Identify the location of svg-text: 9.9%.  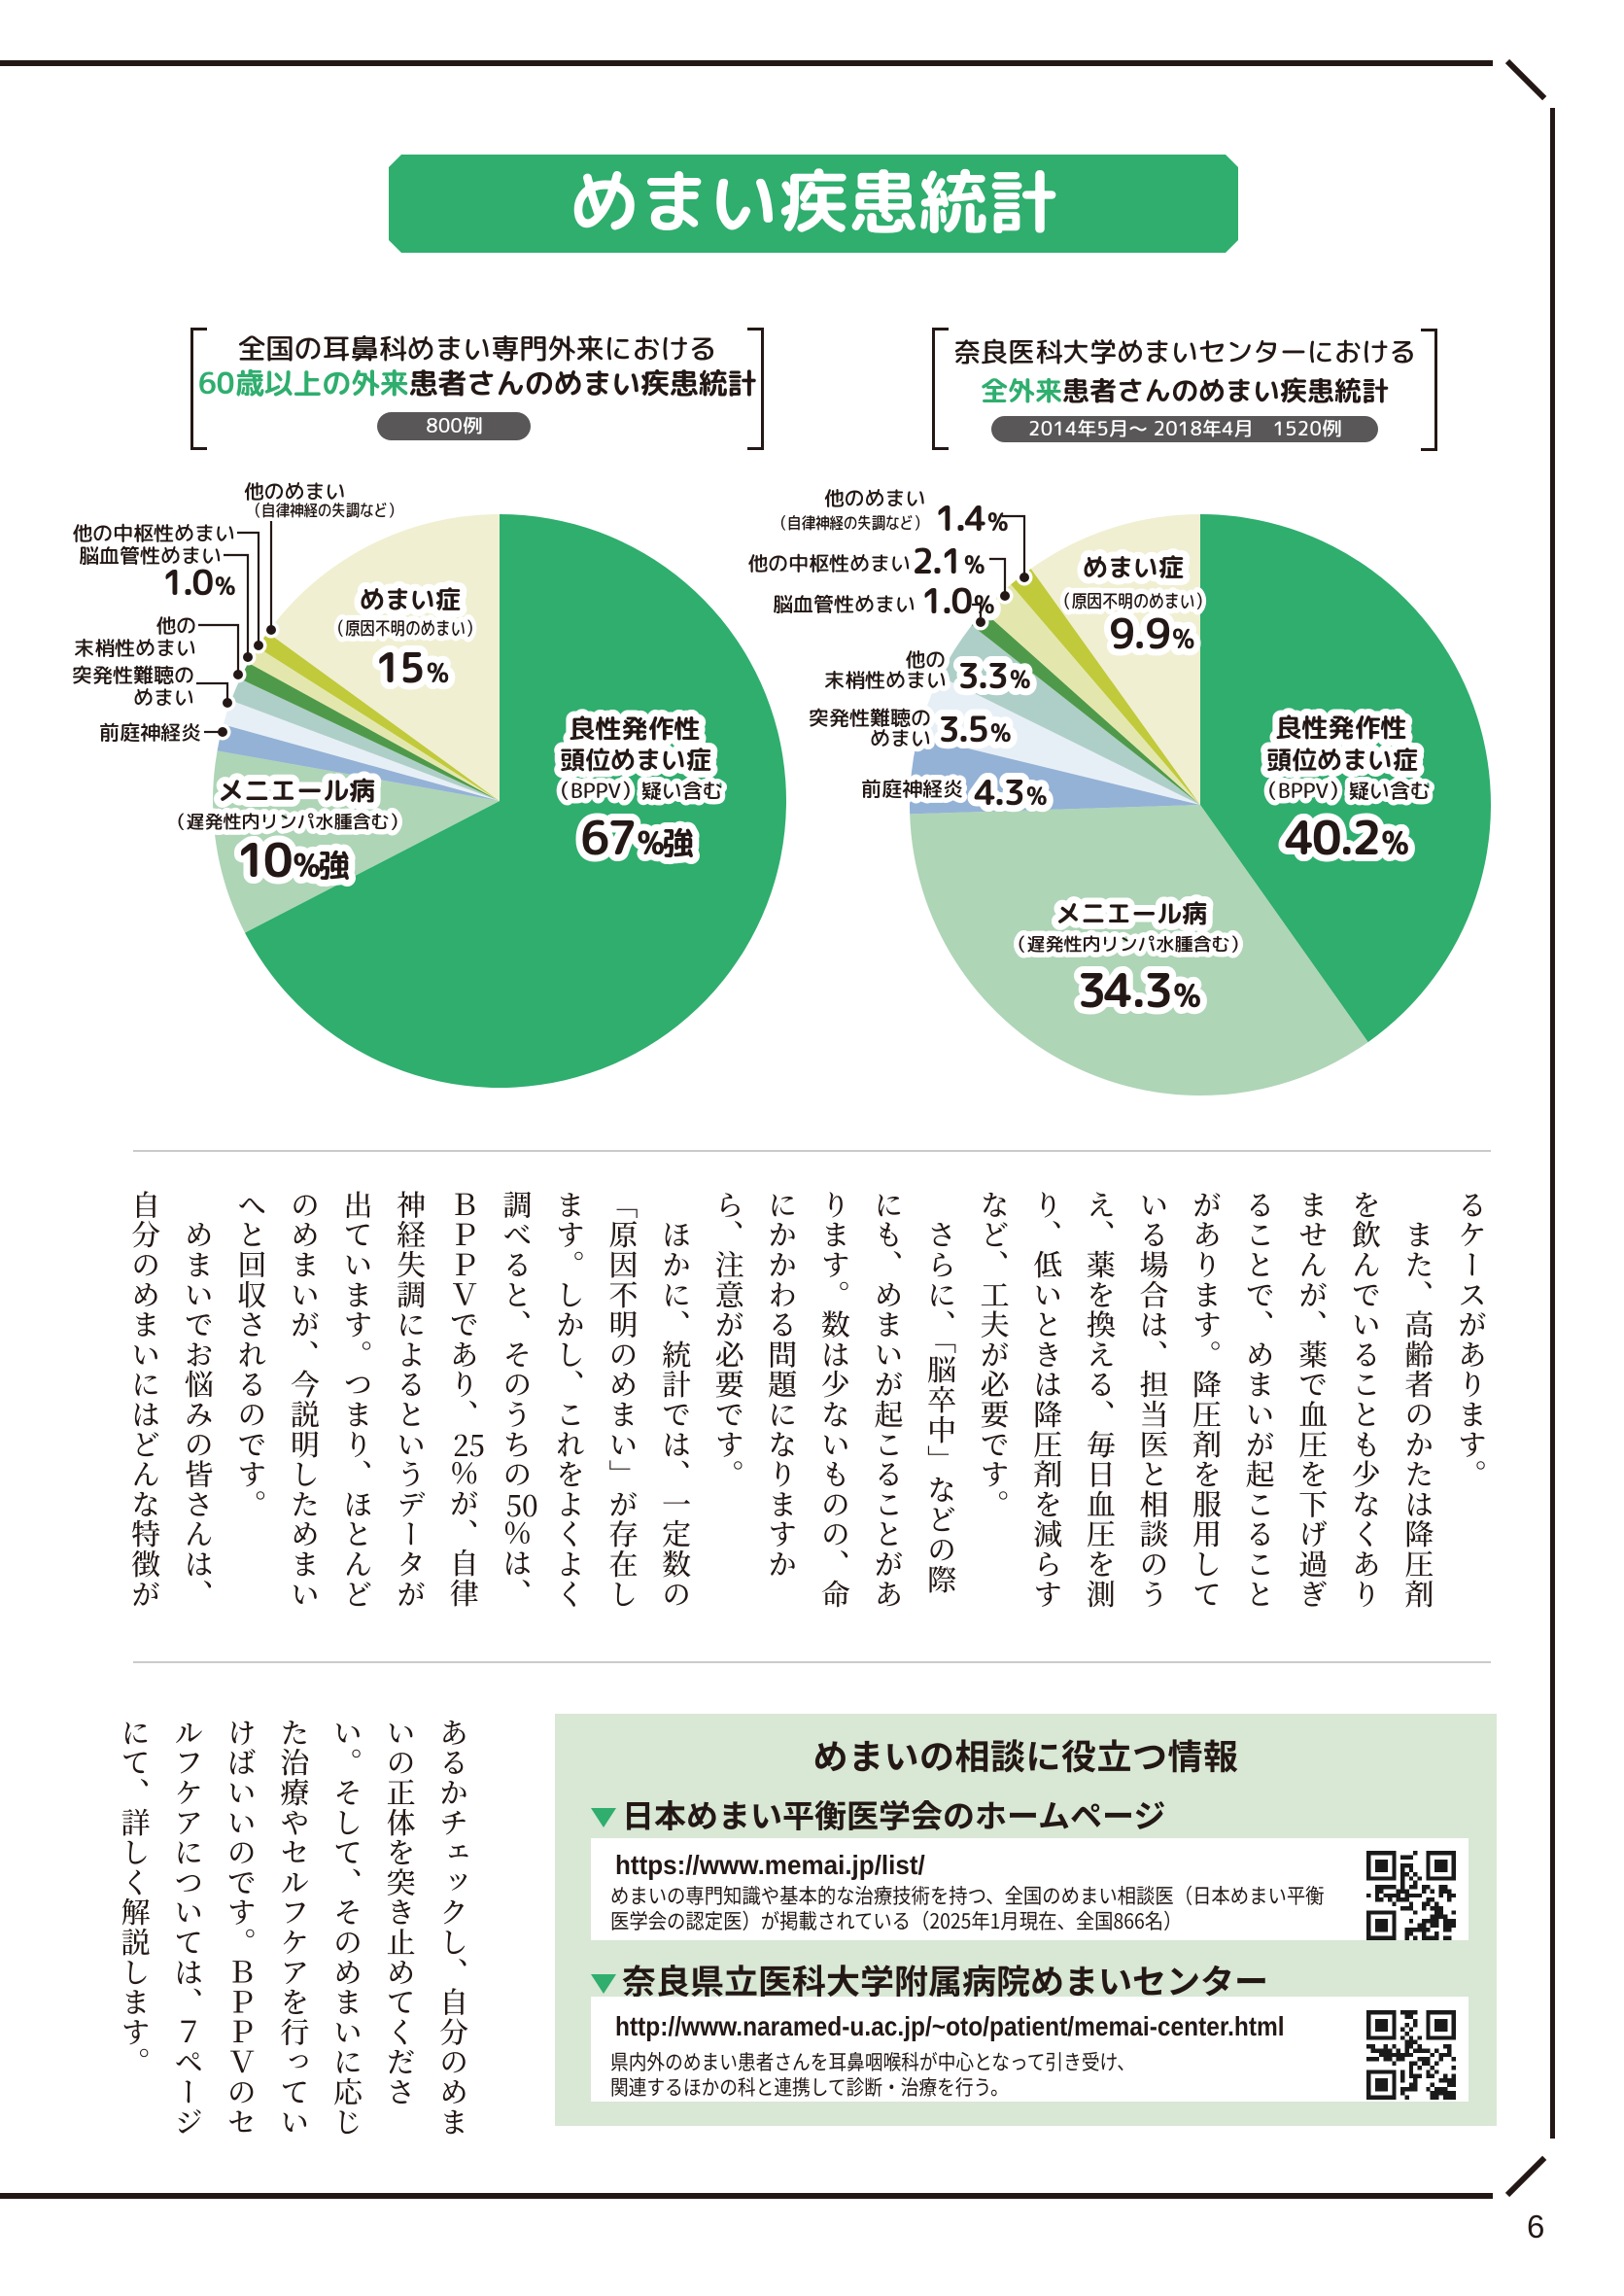
(1151, 634).